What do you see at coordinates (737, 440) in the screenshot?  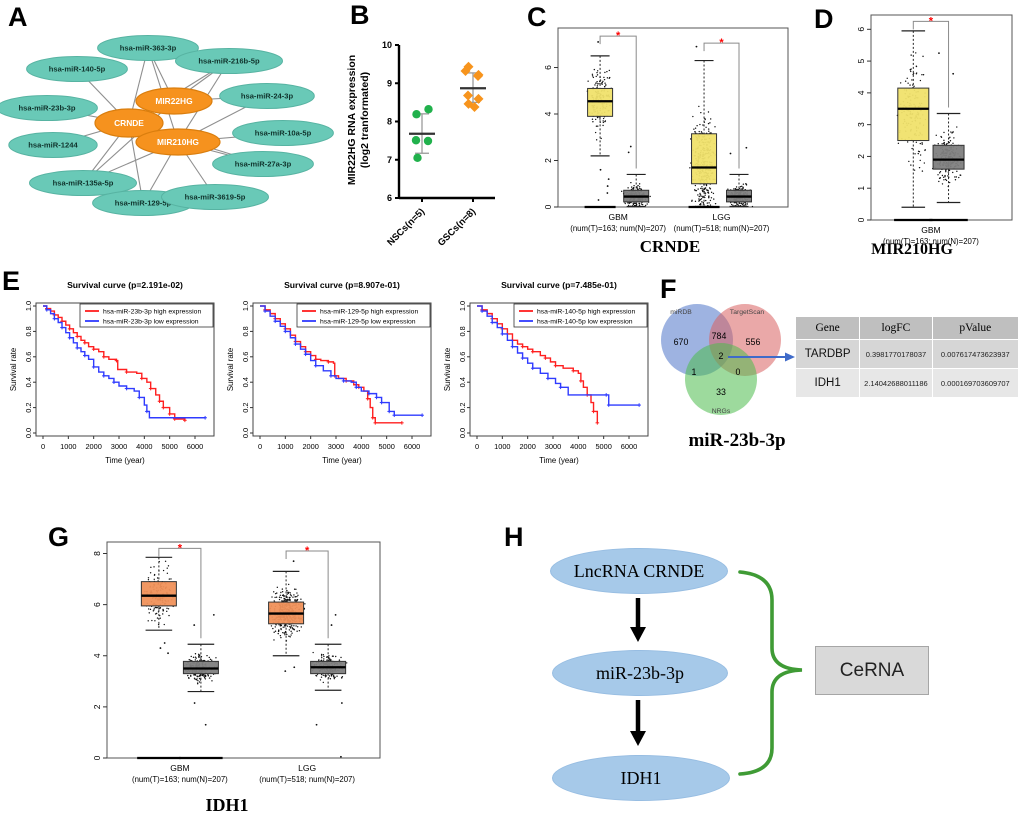 I see `mir23b-caption: miR-23b-3p` at bounding box center [737, 440].